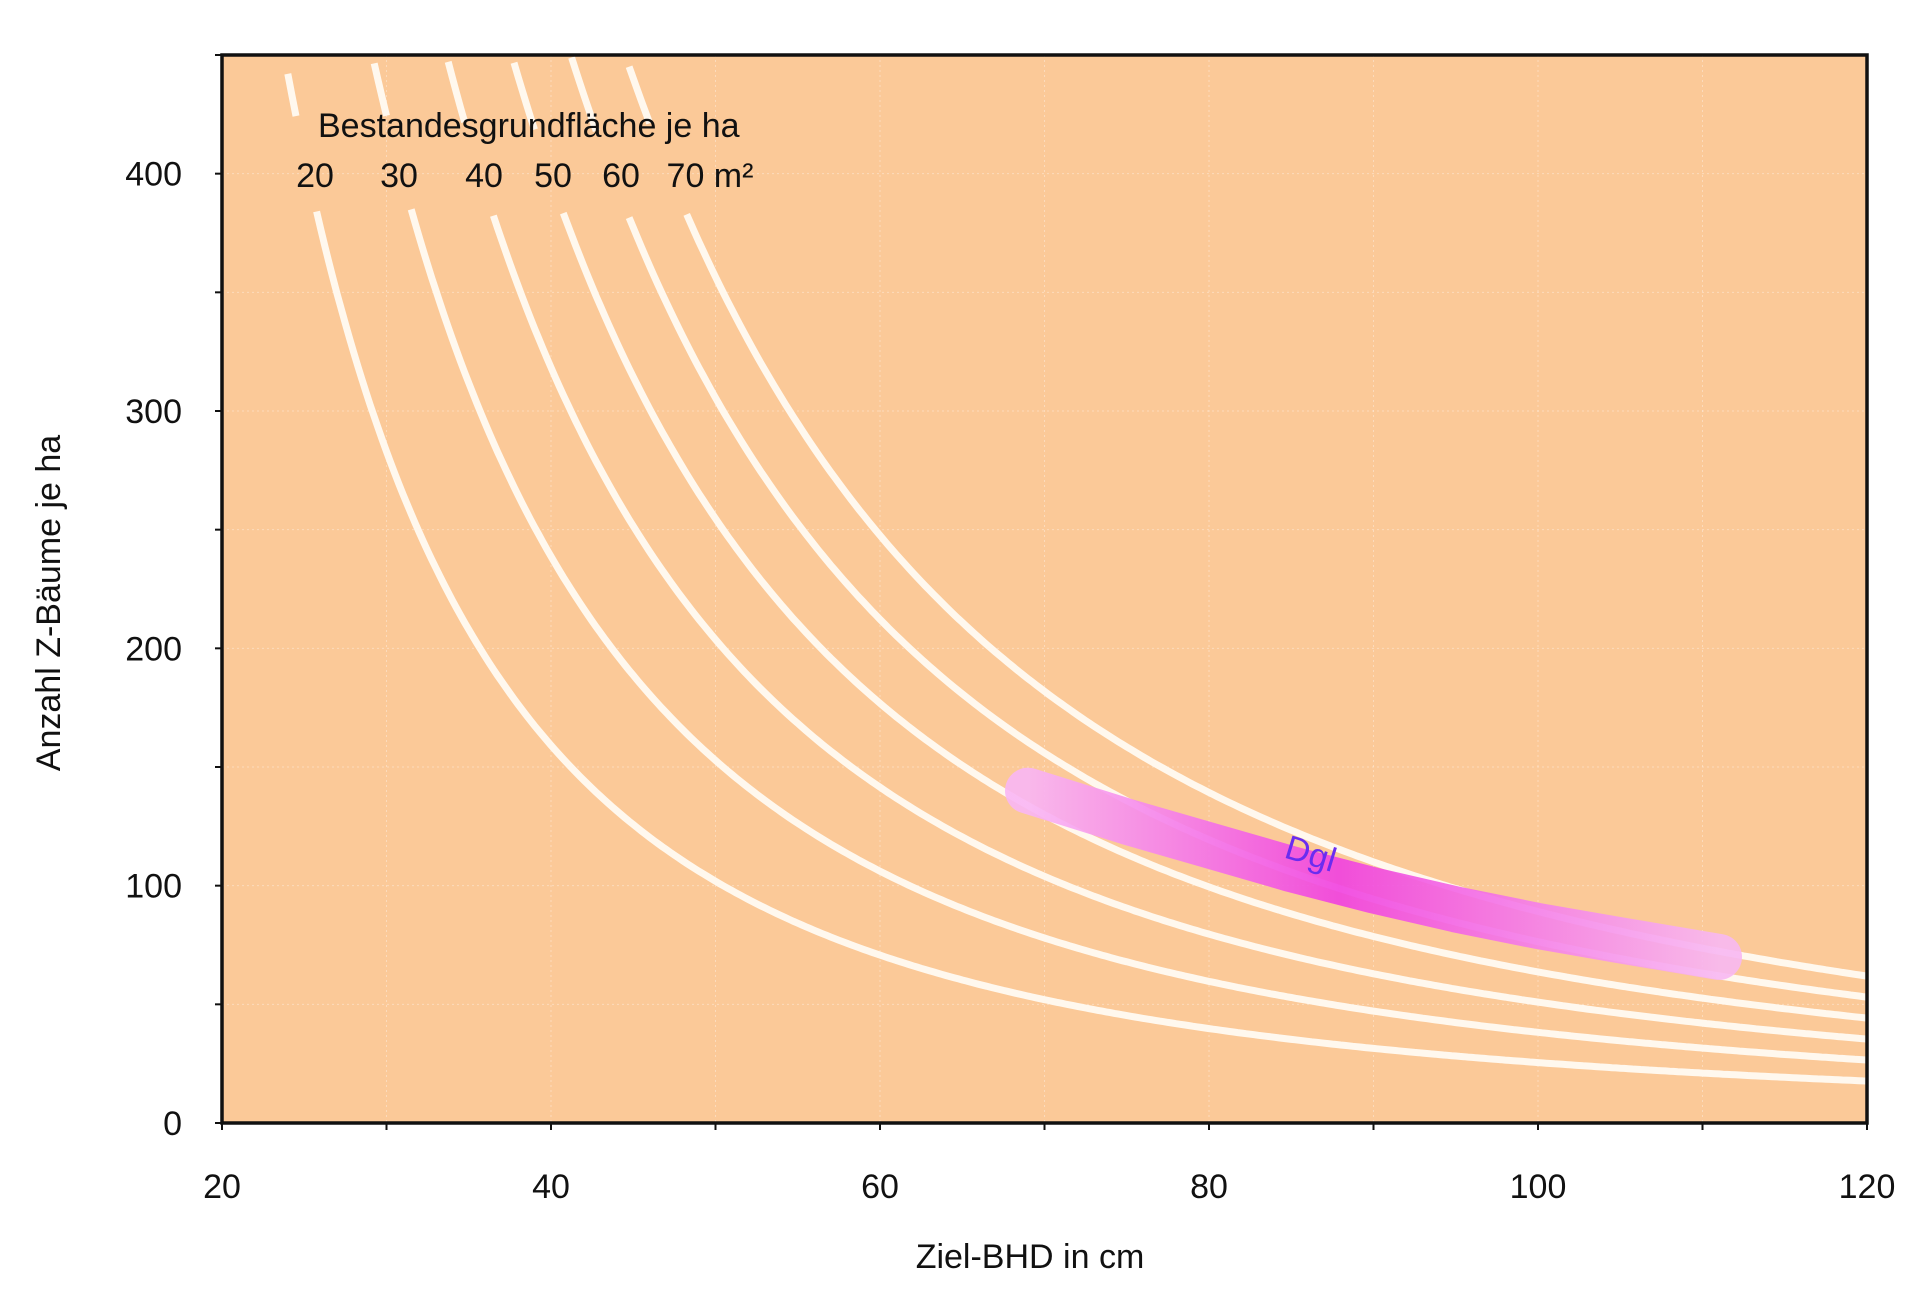 The height and width of the screenshot is (1310, 1920). I want to click on series-label: 50, so click(553, 176).